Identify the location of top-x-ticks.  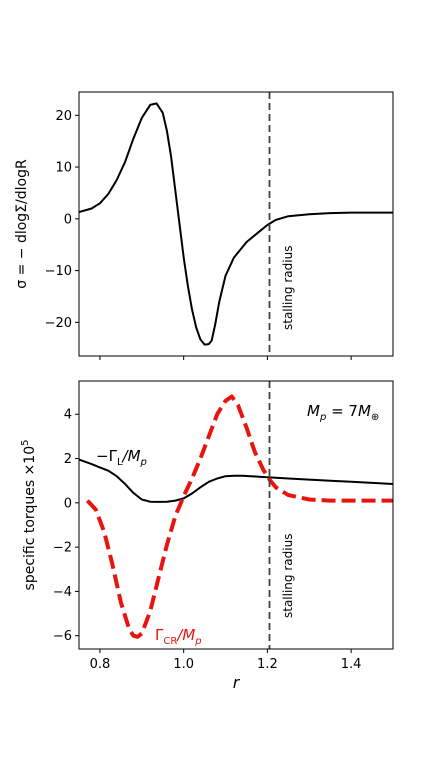
(225, 358).